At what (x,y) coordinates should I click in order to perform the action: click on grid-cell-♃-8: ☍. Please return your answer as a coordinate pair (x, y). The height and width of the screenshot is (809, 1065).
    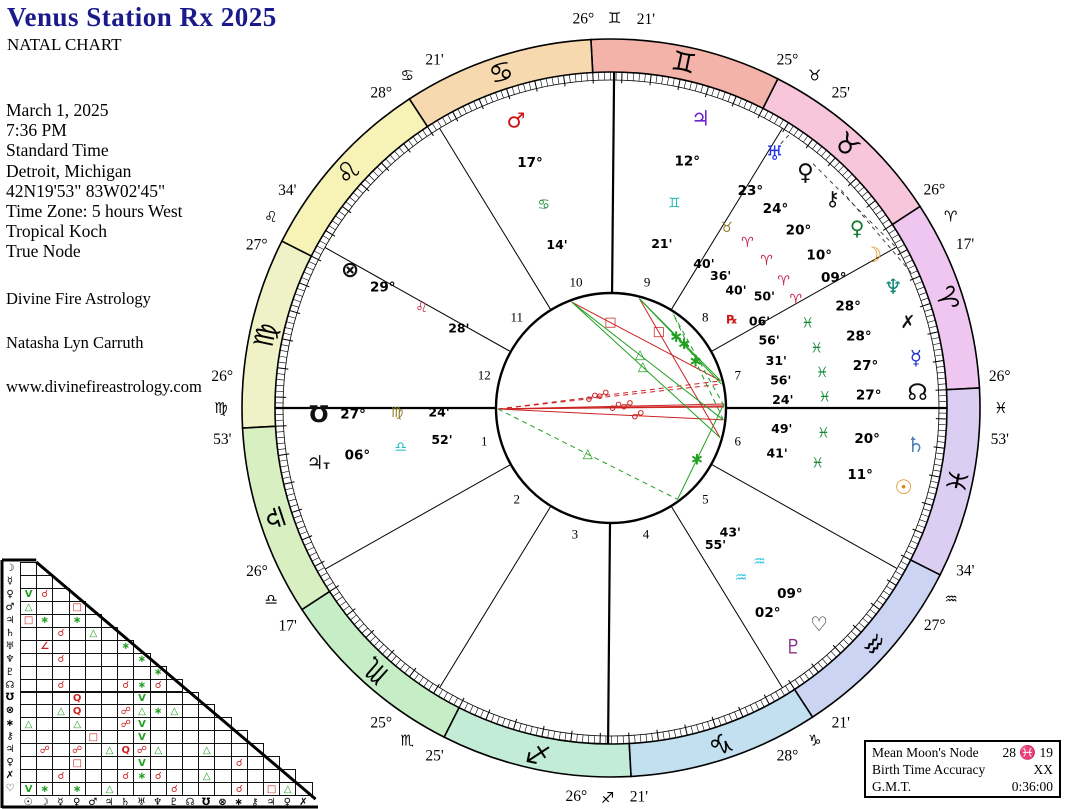
    Looking at the image, I should click on (142, 750).